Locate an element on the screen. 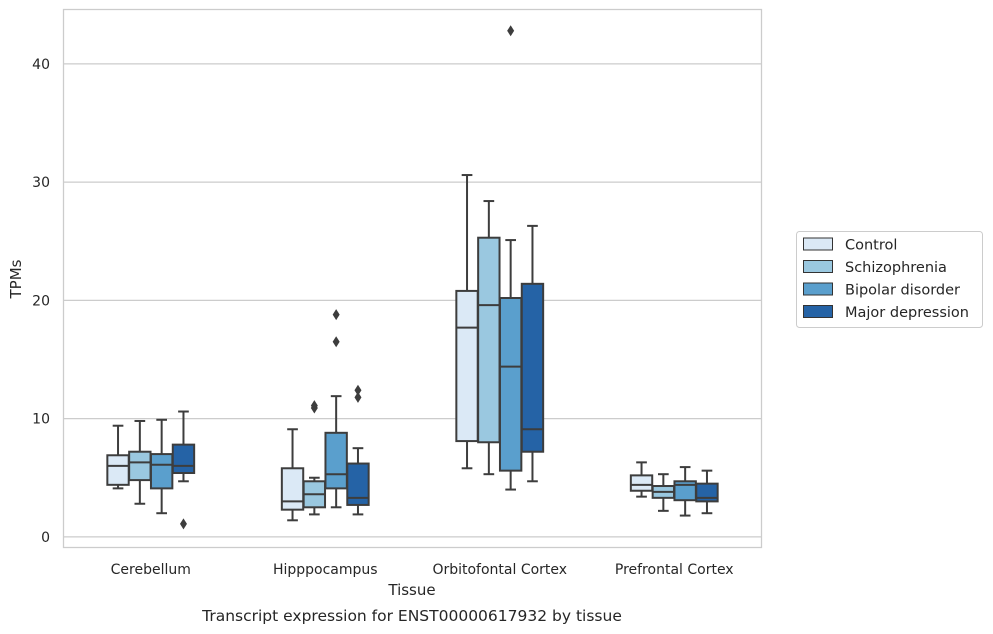 This screenshot has height=634, width=993. y-tick-label: 30 is located at coordinates (41, 183).